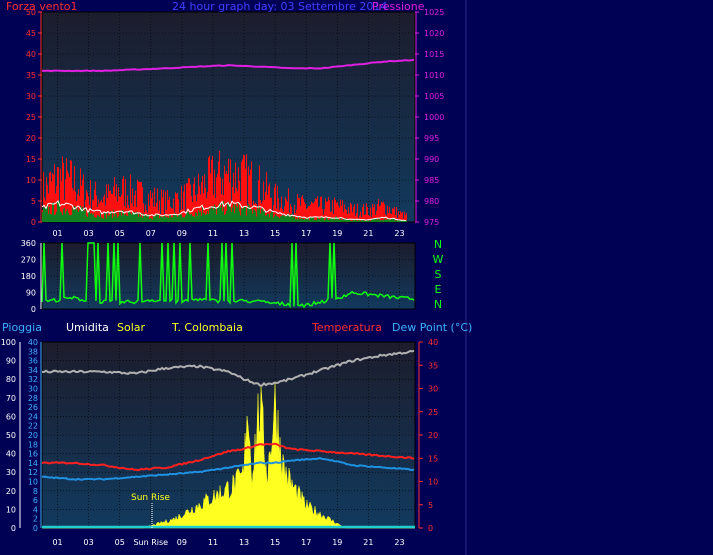 The image size is (713, 555). I want to click on gust-line, so click(224, 210).